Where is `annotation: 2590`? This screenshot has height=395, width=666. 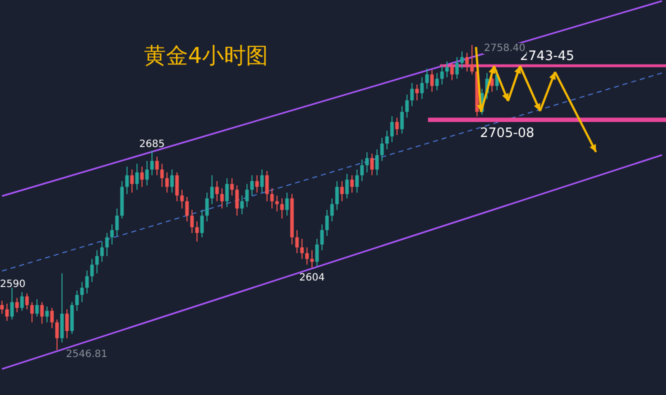 annotation: 2590 is located at coordinates (13, 284).